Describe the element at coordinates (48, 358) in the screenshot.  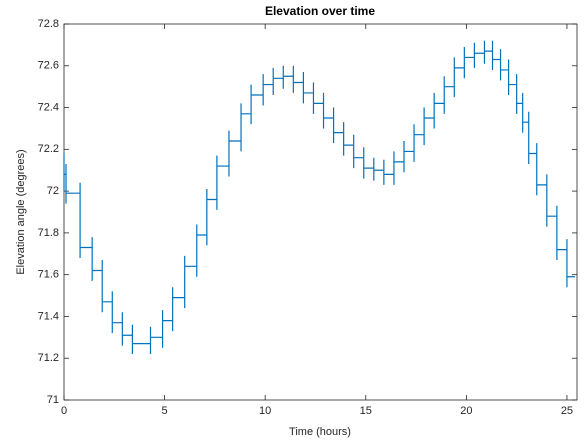
I see `y-tick-label: 71.2` at that location.